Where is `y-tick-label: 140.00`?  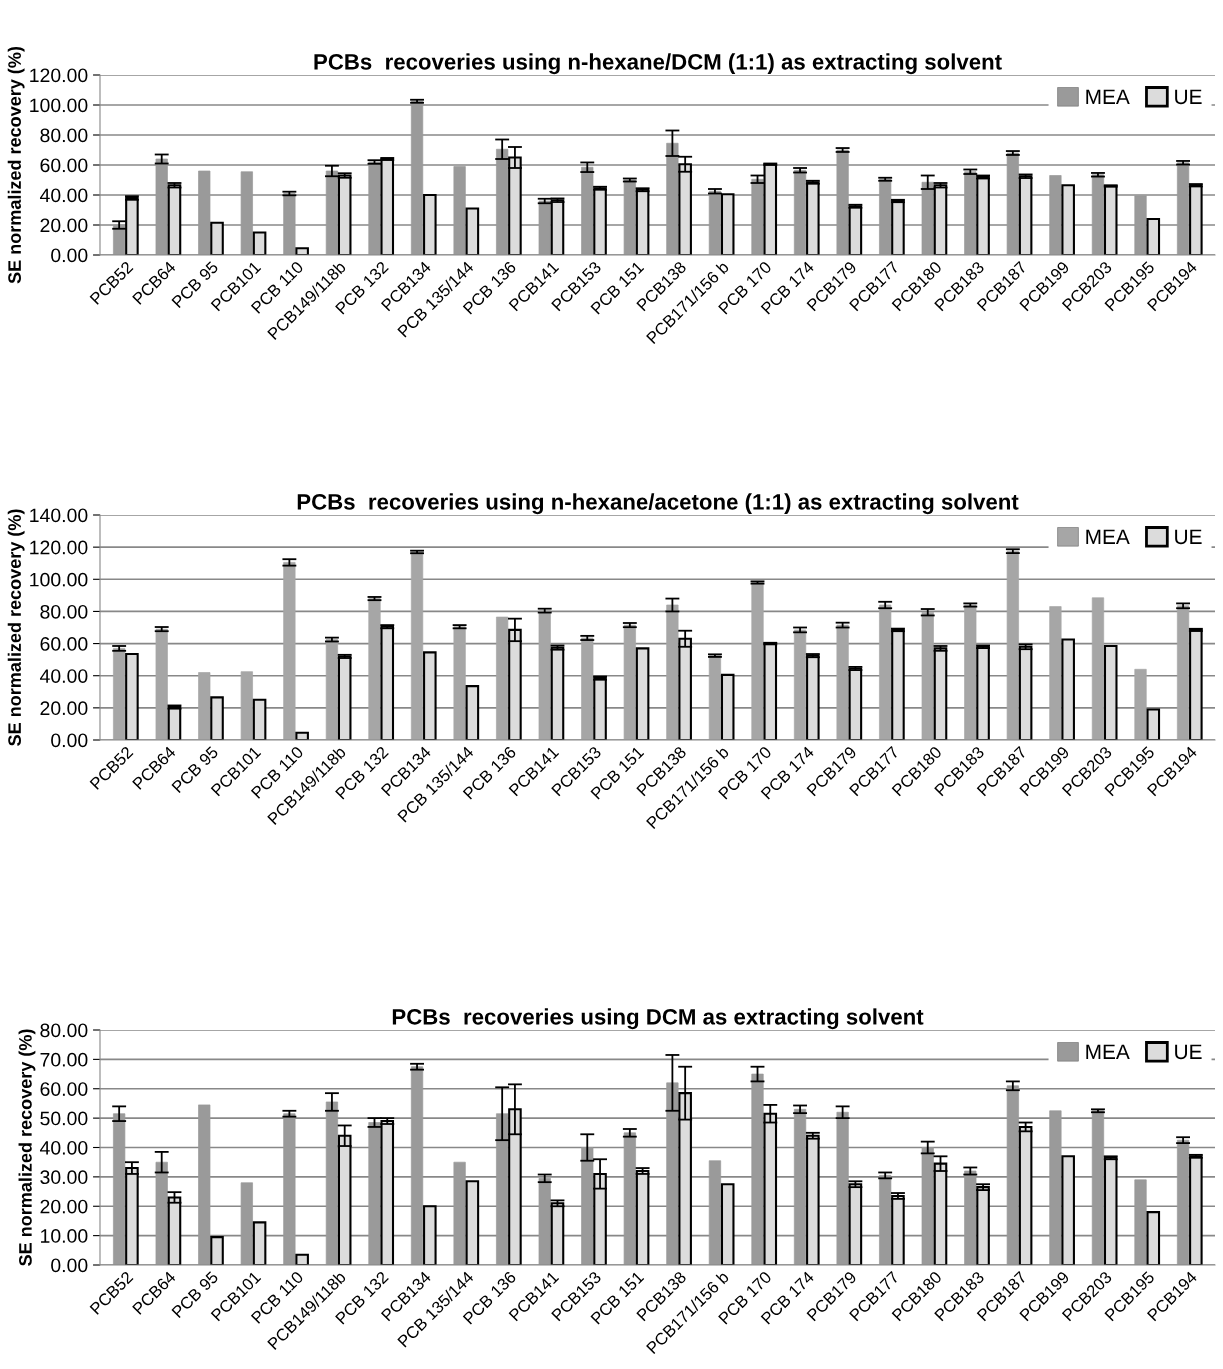 y-tick-label: 140.00 is located at coordinates (59, 515).